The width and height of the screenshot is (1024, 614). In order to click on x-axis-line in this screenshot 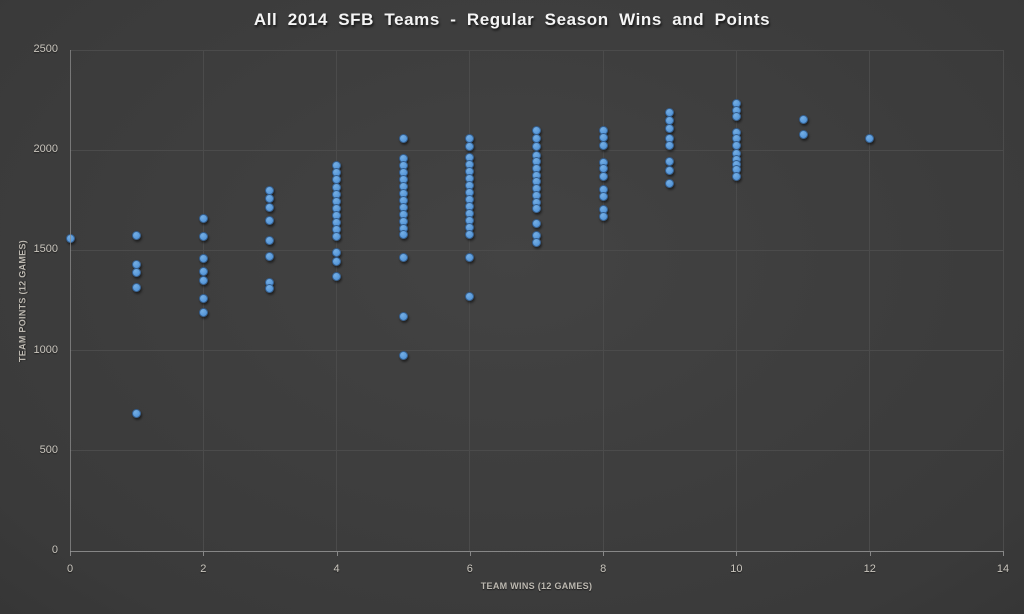, I will do `click(537, 551)`.